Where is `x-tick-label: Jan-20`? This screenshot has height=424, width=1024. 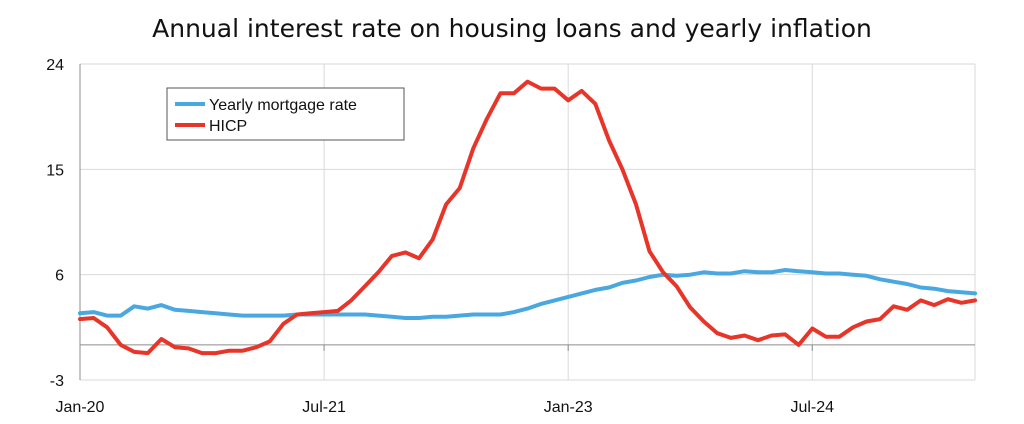 x-tick-label: Jan-20 is located at coordinates (80, 407).